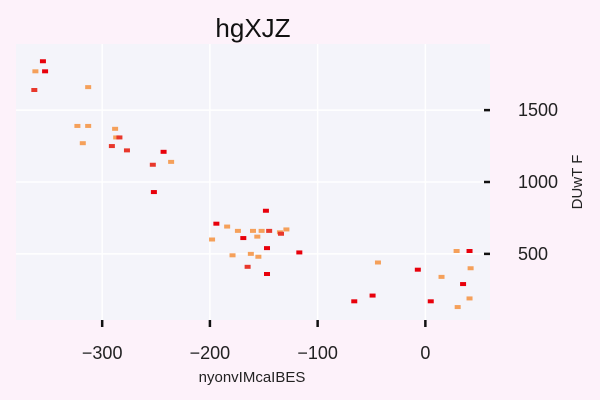 The image size is (600, 400). I want to click on x-tick-label: 0, so click(425, 353).